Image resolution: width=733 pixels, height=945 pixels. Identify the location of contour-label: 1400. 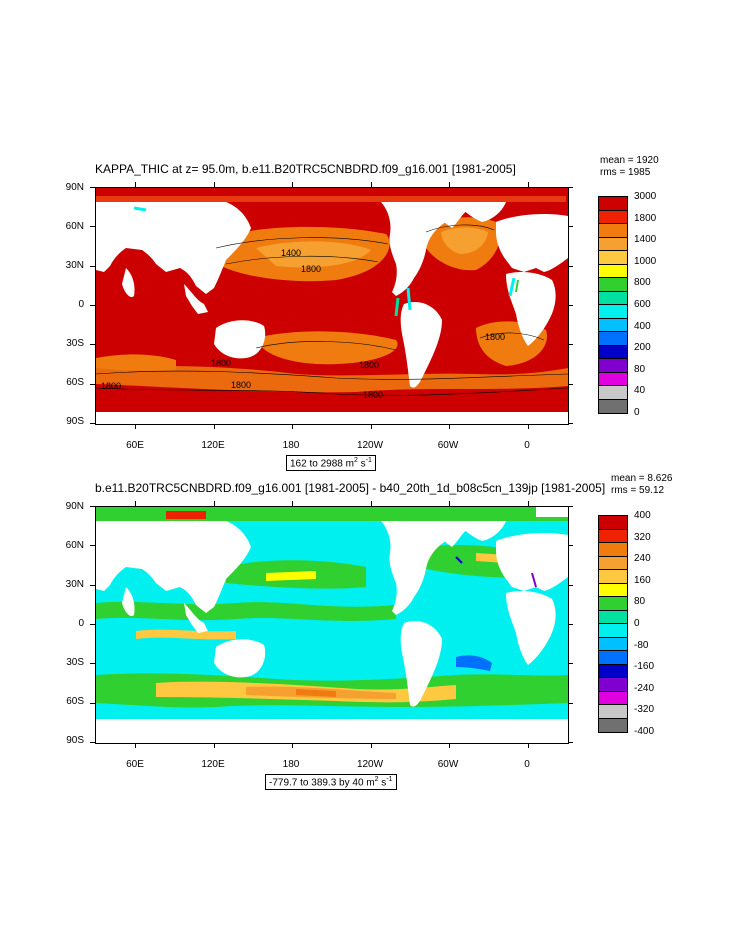
(291, 253).